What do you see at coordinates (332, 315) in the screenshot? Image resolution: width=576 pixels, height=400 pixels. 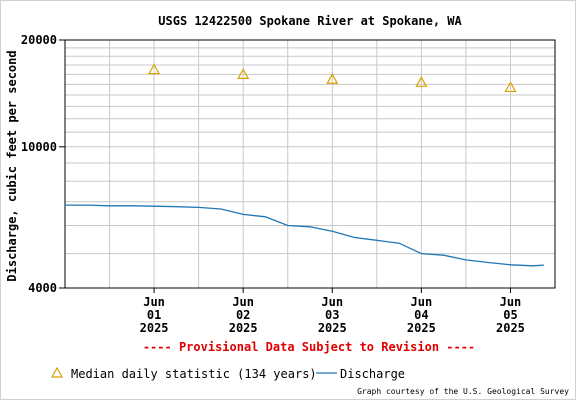 I see `x-tick-label: 03` at bounding box center [332, 315].